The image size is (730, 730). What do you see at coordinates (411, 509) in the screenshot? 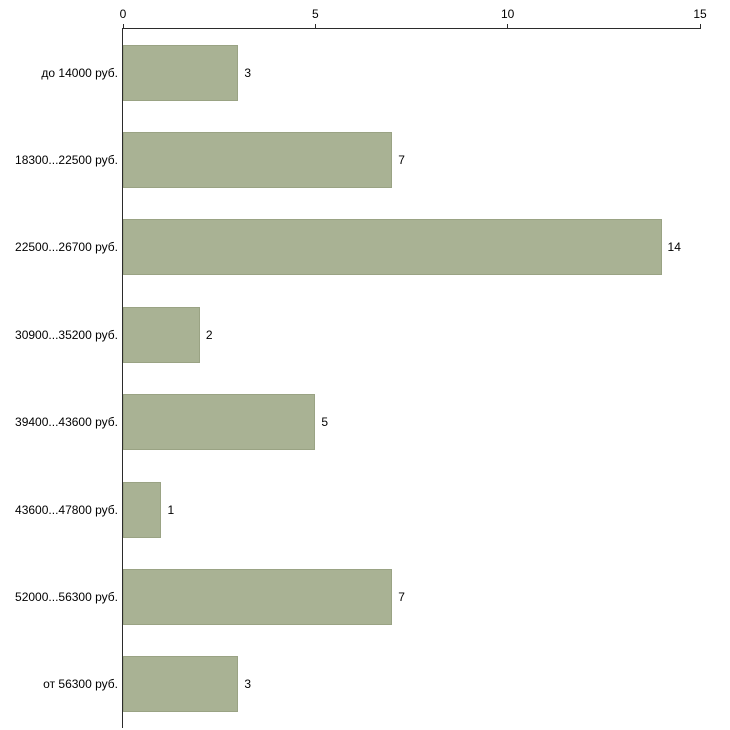
I see `bar-wrap: 1` at bounding box center [411, 509].